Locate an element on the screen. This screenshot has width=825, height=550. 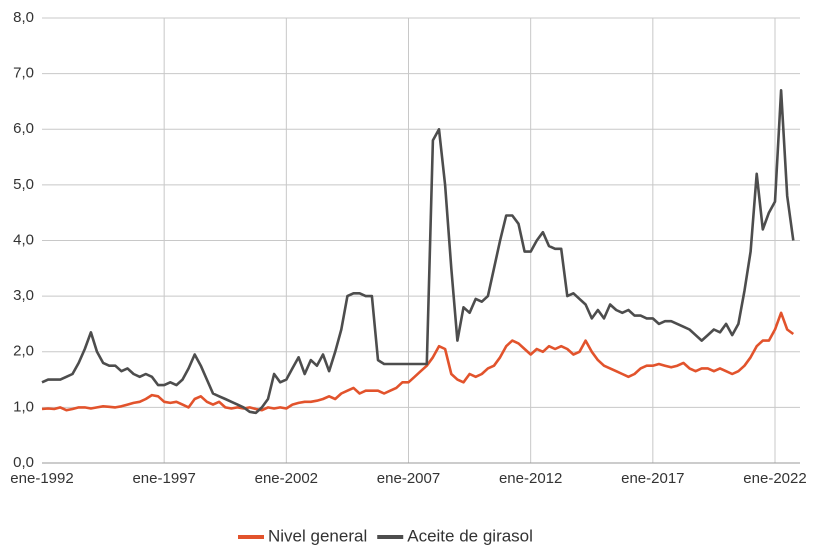
x-tick-label: ene-1997 is located at coordinates (163, 478).